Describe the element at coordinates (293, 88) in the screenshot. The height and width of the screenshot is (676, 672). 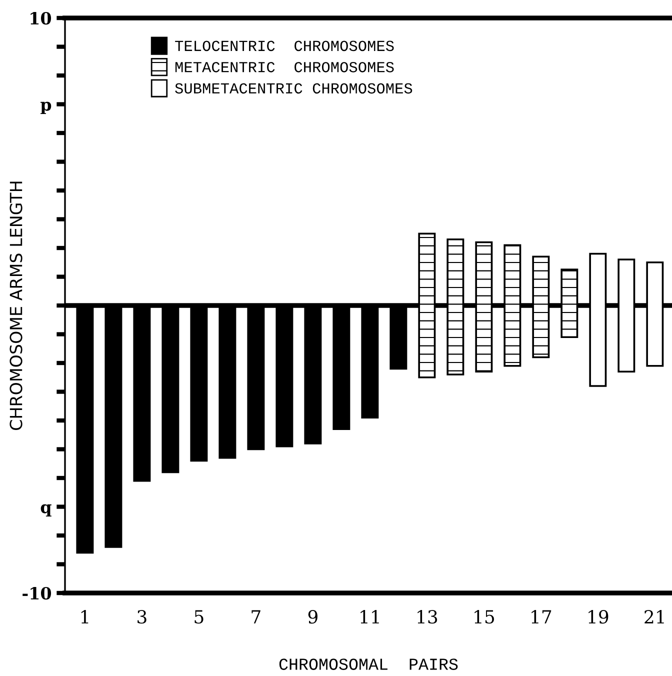
I see `legend-label: SUBMETACENTRIC CHROMOSOMES` at that location.